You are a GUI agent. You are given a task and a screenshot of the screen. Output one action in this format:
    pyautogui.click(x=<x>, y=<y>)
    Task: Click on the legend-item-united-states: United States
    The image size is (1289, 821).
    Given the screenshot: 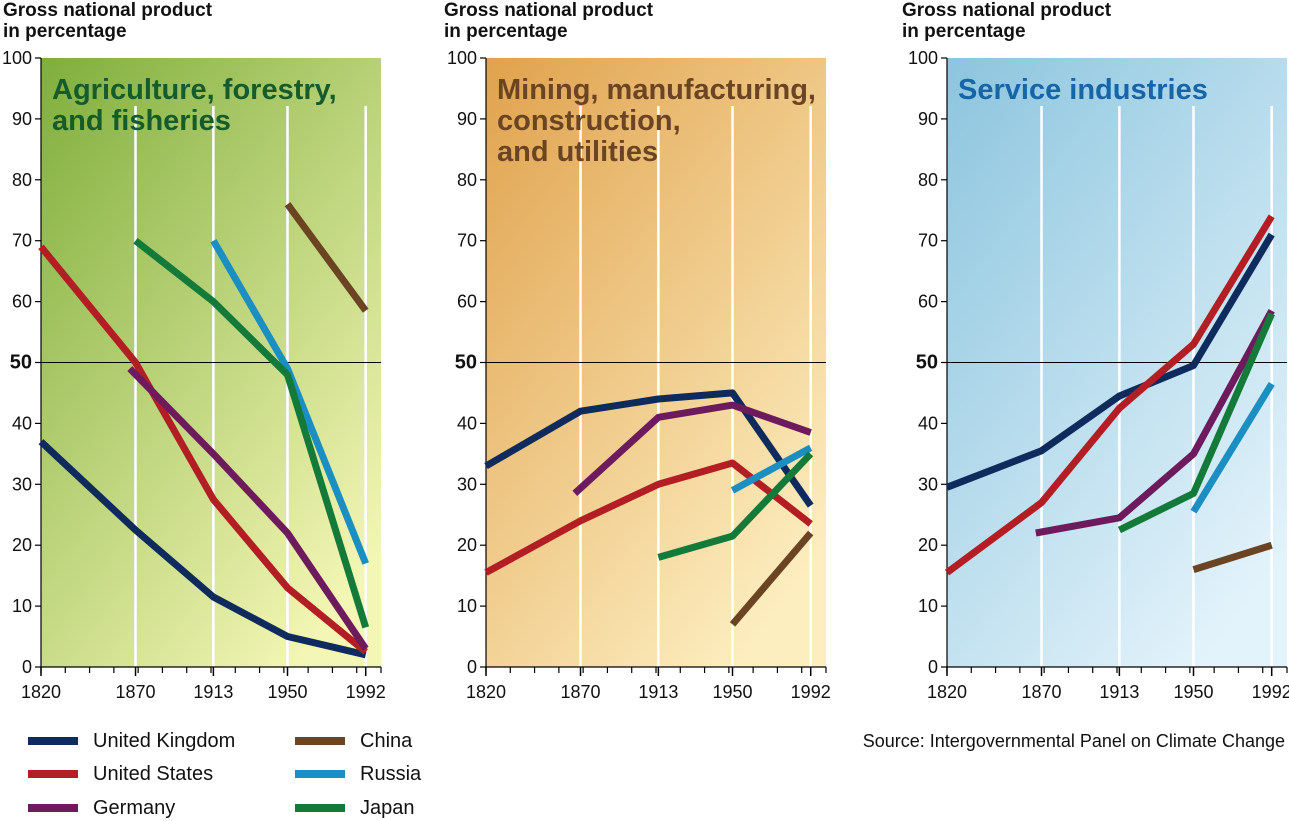 What is the action you would take?
    pyautogui.click(x=120, y=774)
    